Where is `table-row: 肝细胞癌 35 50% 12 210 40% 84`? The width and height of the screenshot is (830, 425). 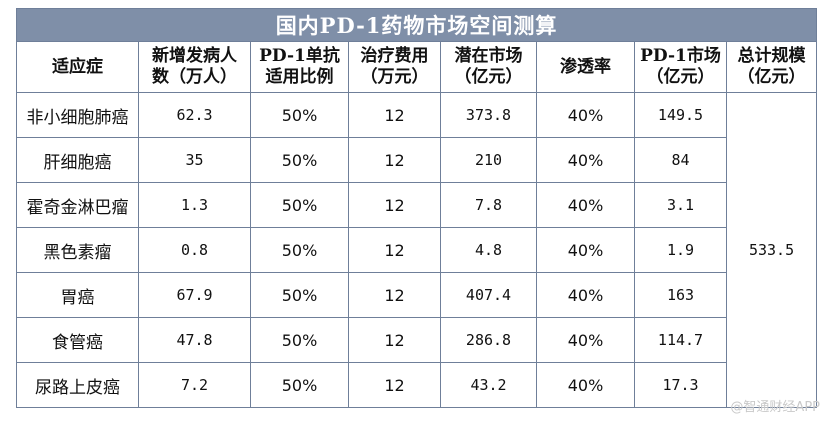 table-row: 肝细胞癌 35 50% 12 210 40% 84 is located at coordinates (416, 160).